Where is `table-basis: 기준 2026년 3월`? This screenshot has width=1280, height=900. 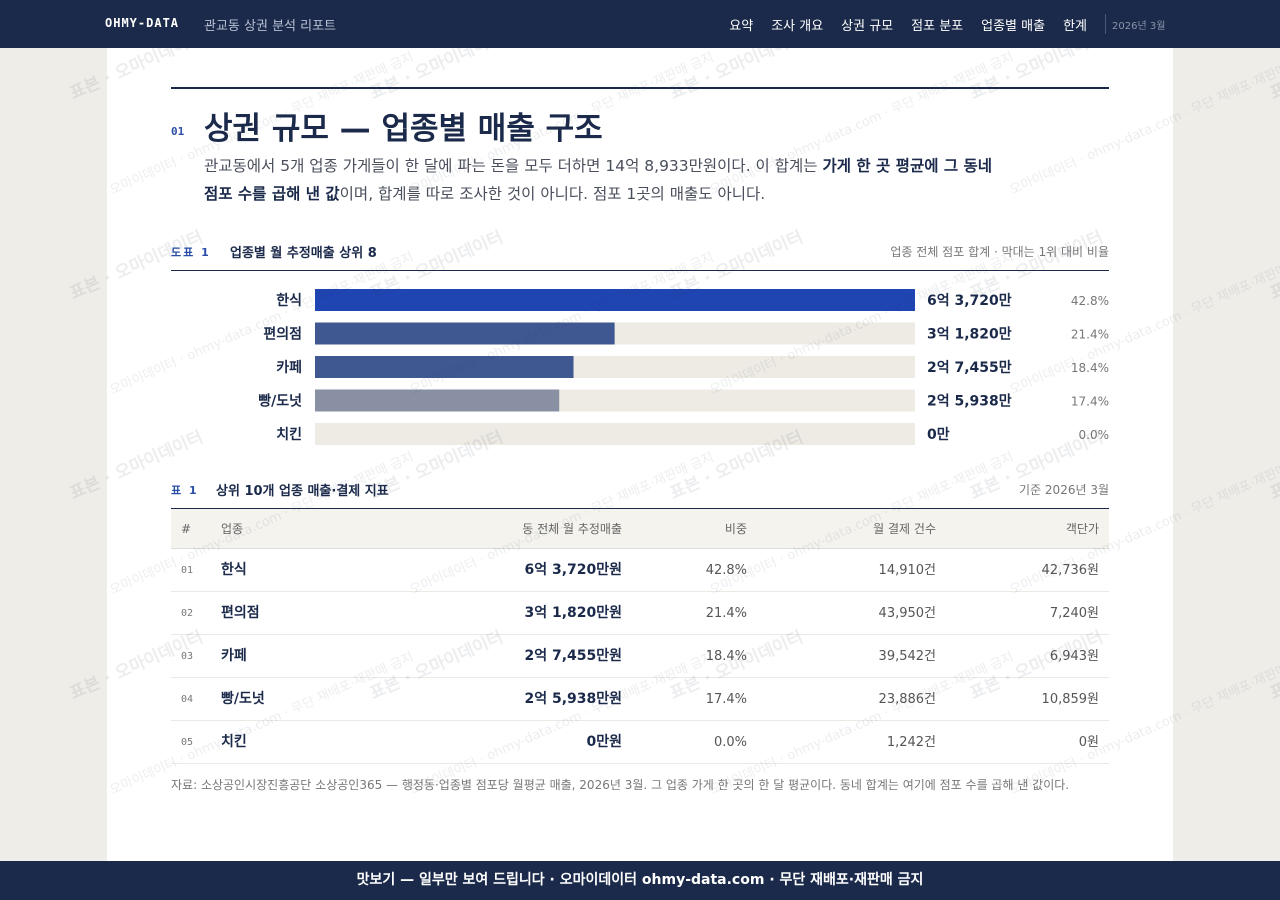 table-basis: 기준 2026년 3월 is located at coordinates (1064, 490).